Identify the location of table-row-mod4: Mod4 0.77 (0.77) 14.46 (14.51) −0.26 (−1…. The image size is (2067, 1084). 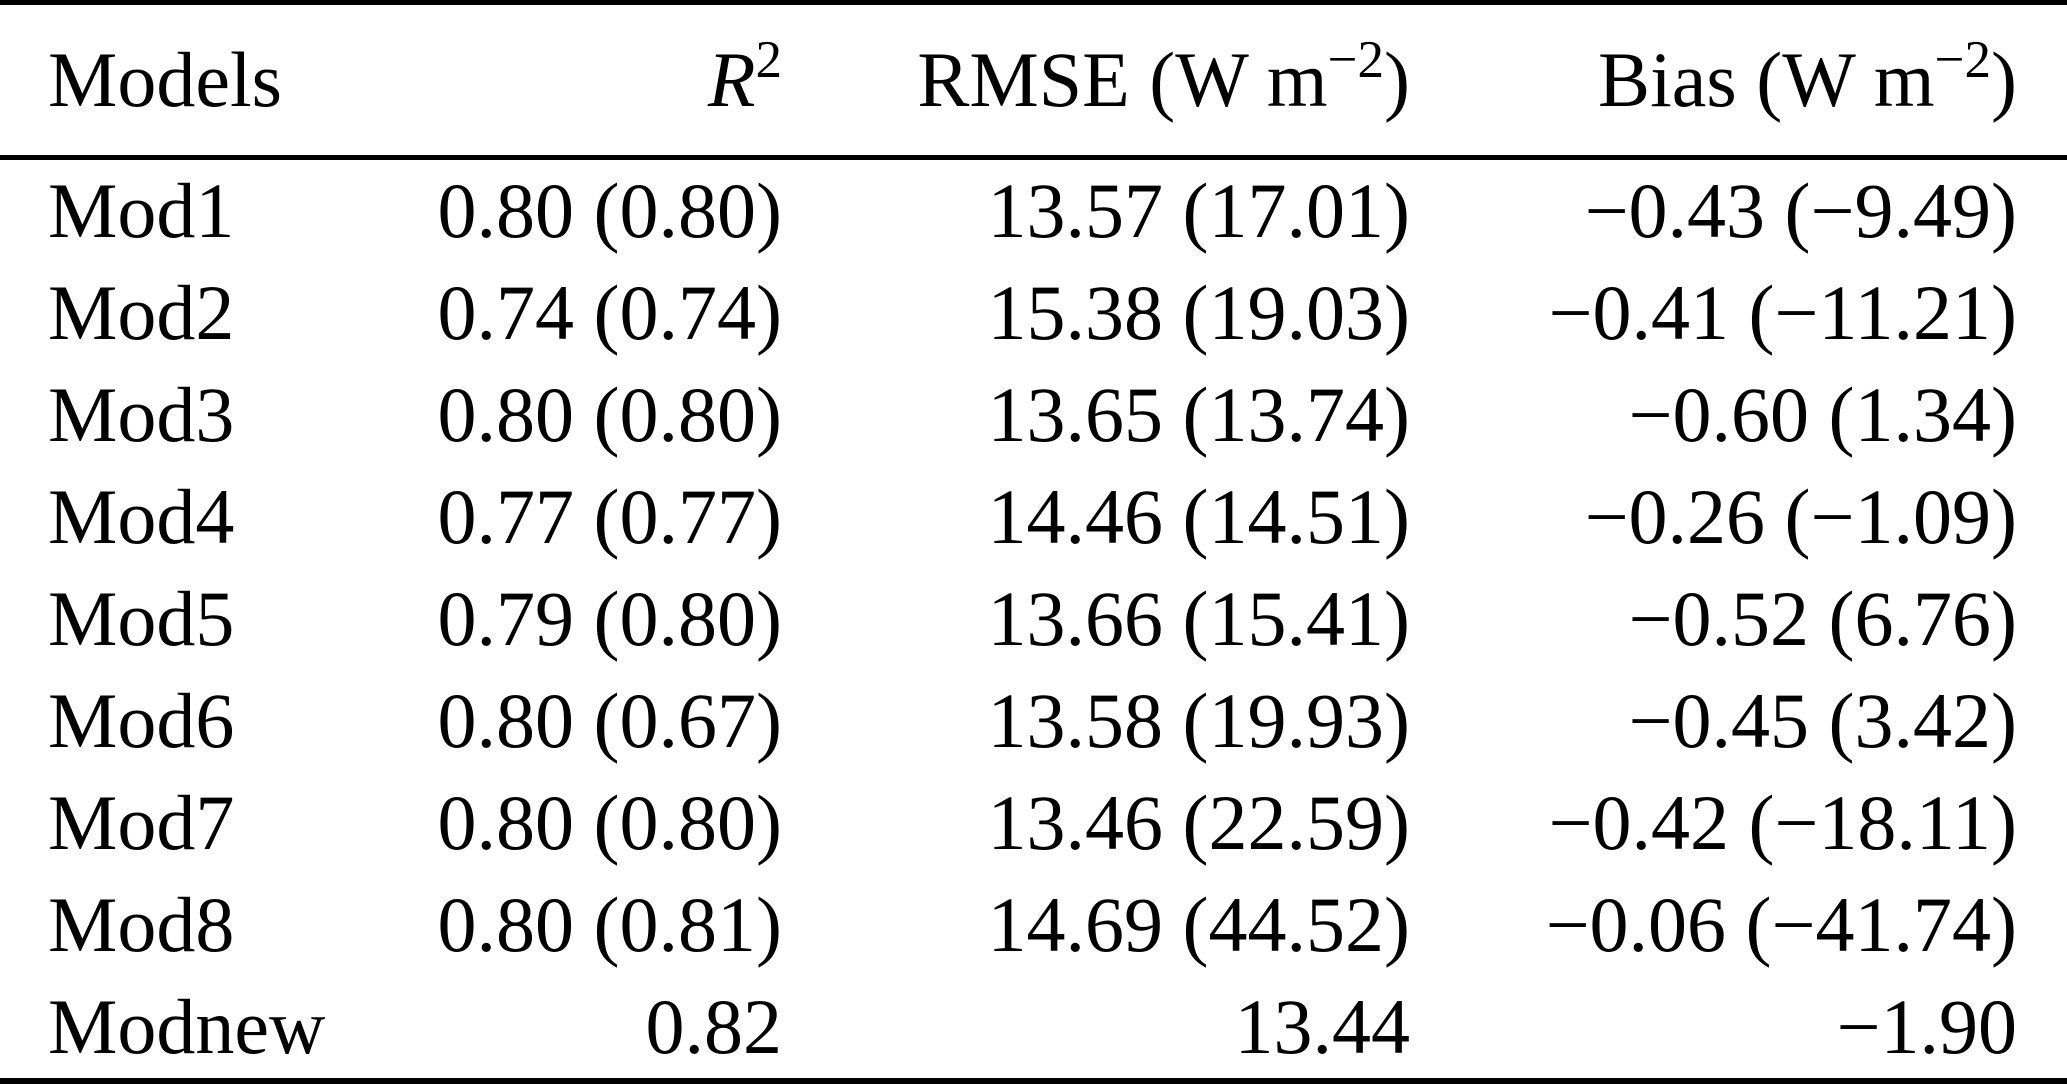
(1033, 517).